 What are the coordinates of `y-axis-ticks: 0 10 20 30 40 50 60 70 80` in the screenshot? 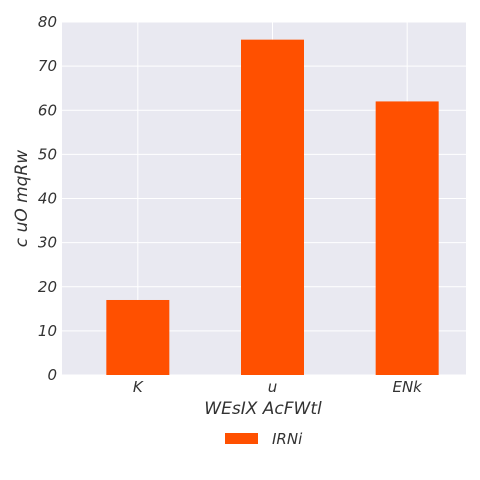 It's located at (47, 198).